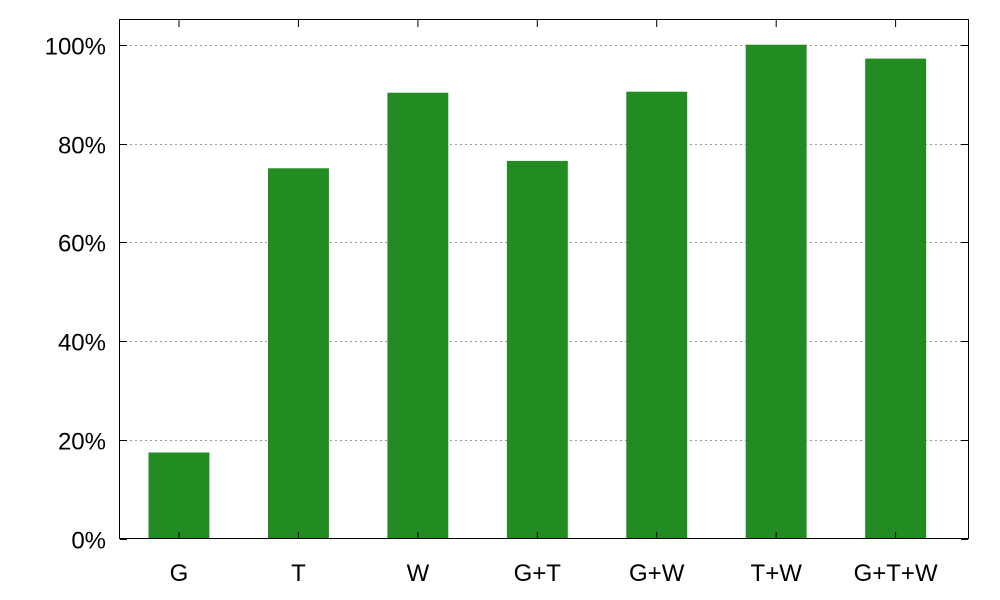  Describe the element at coordinates (537, 349) in the screenshot. I see `bar-g-t` at that location.